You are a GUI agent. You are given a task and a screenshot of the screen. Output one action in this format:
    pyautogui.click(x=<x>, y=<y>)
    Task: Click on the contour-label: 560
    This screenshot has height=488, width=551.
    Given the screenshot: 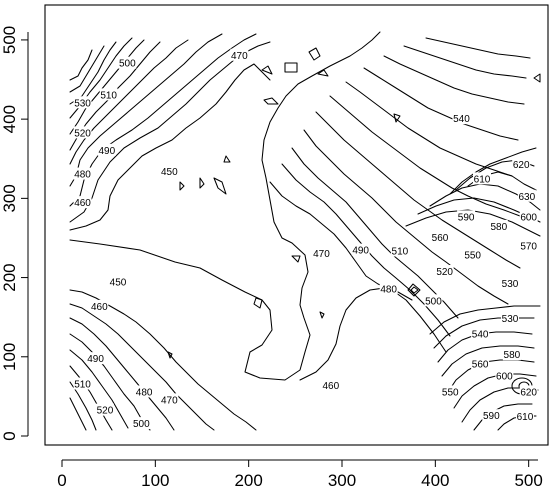 What is the action you would take?
    pyautogui.click(x=480, y=365)
    